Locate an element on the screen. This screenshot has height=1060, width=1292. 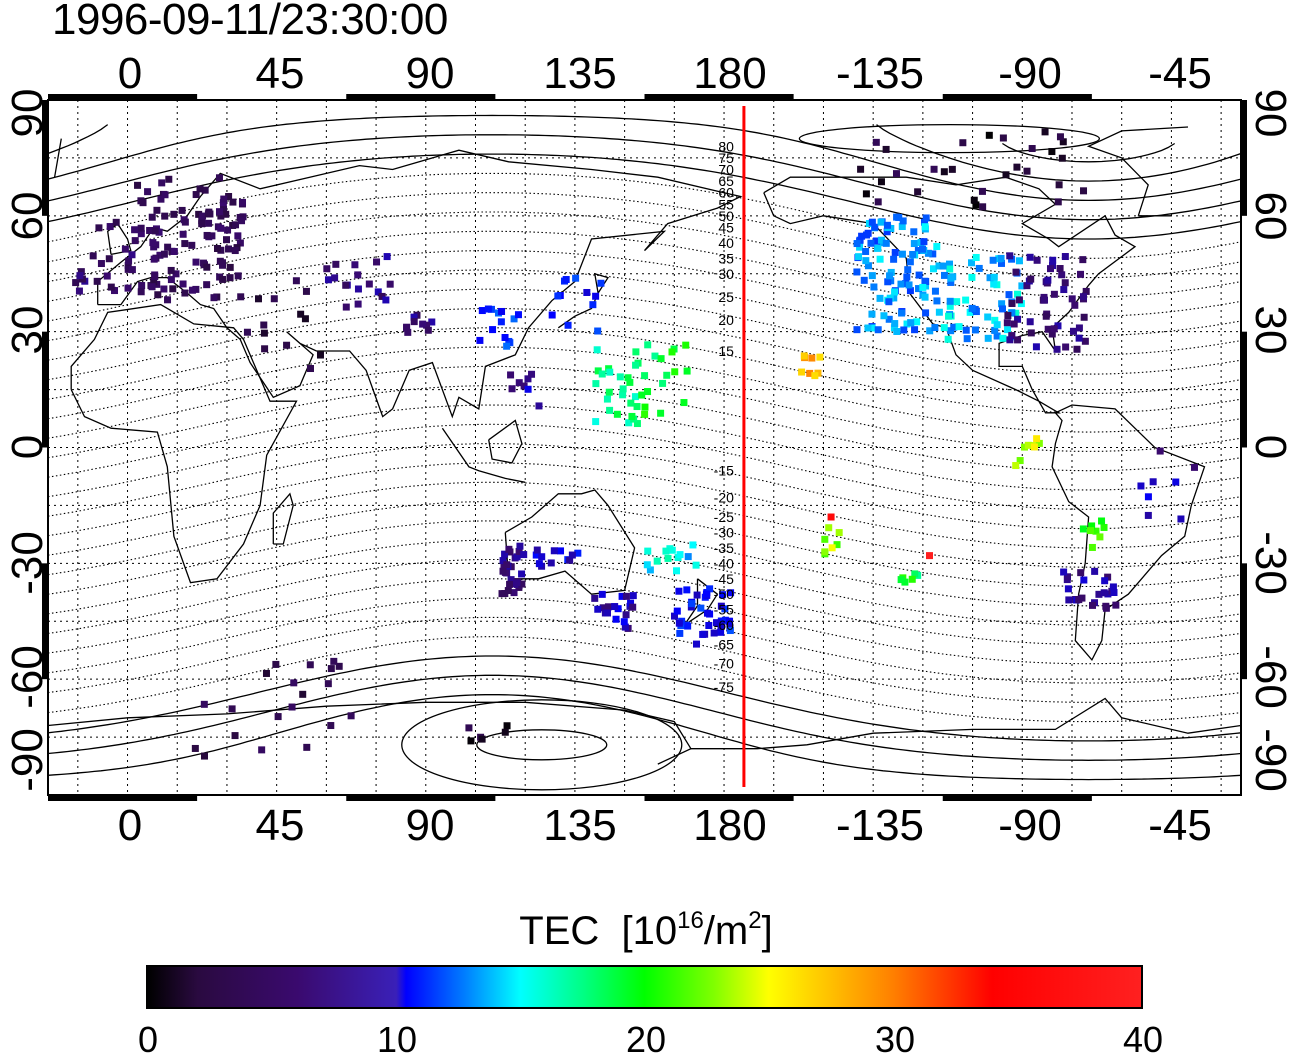
right-tick: 90 is located at coordinates (1269, 113).